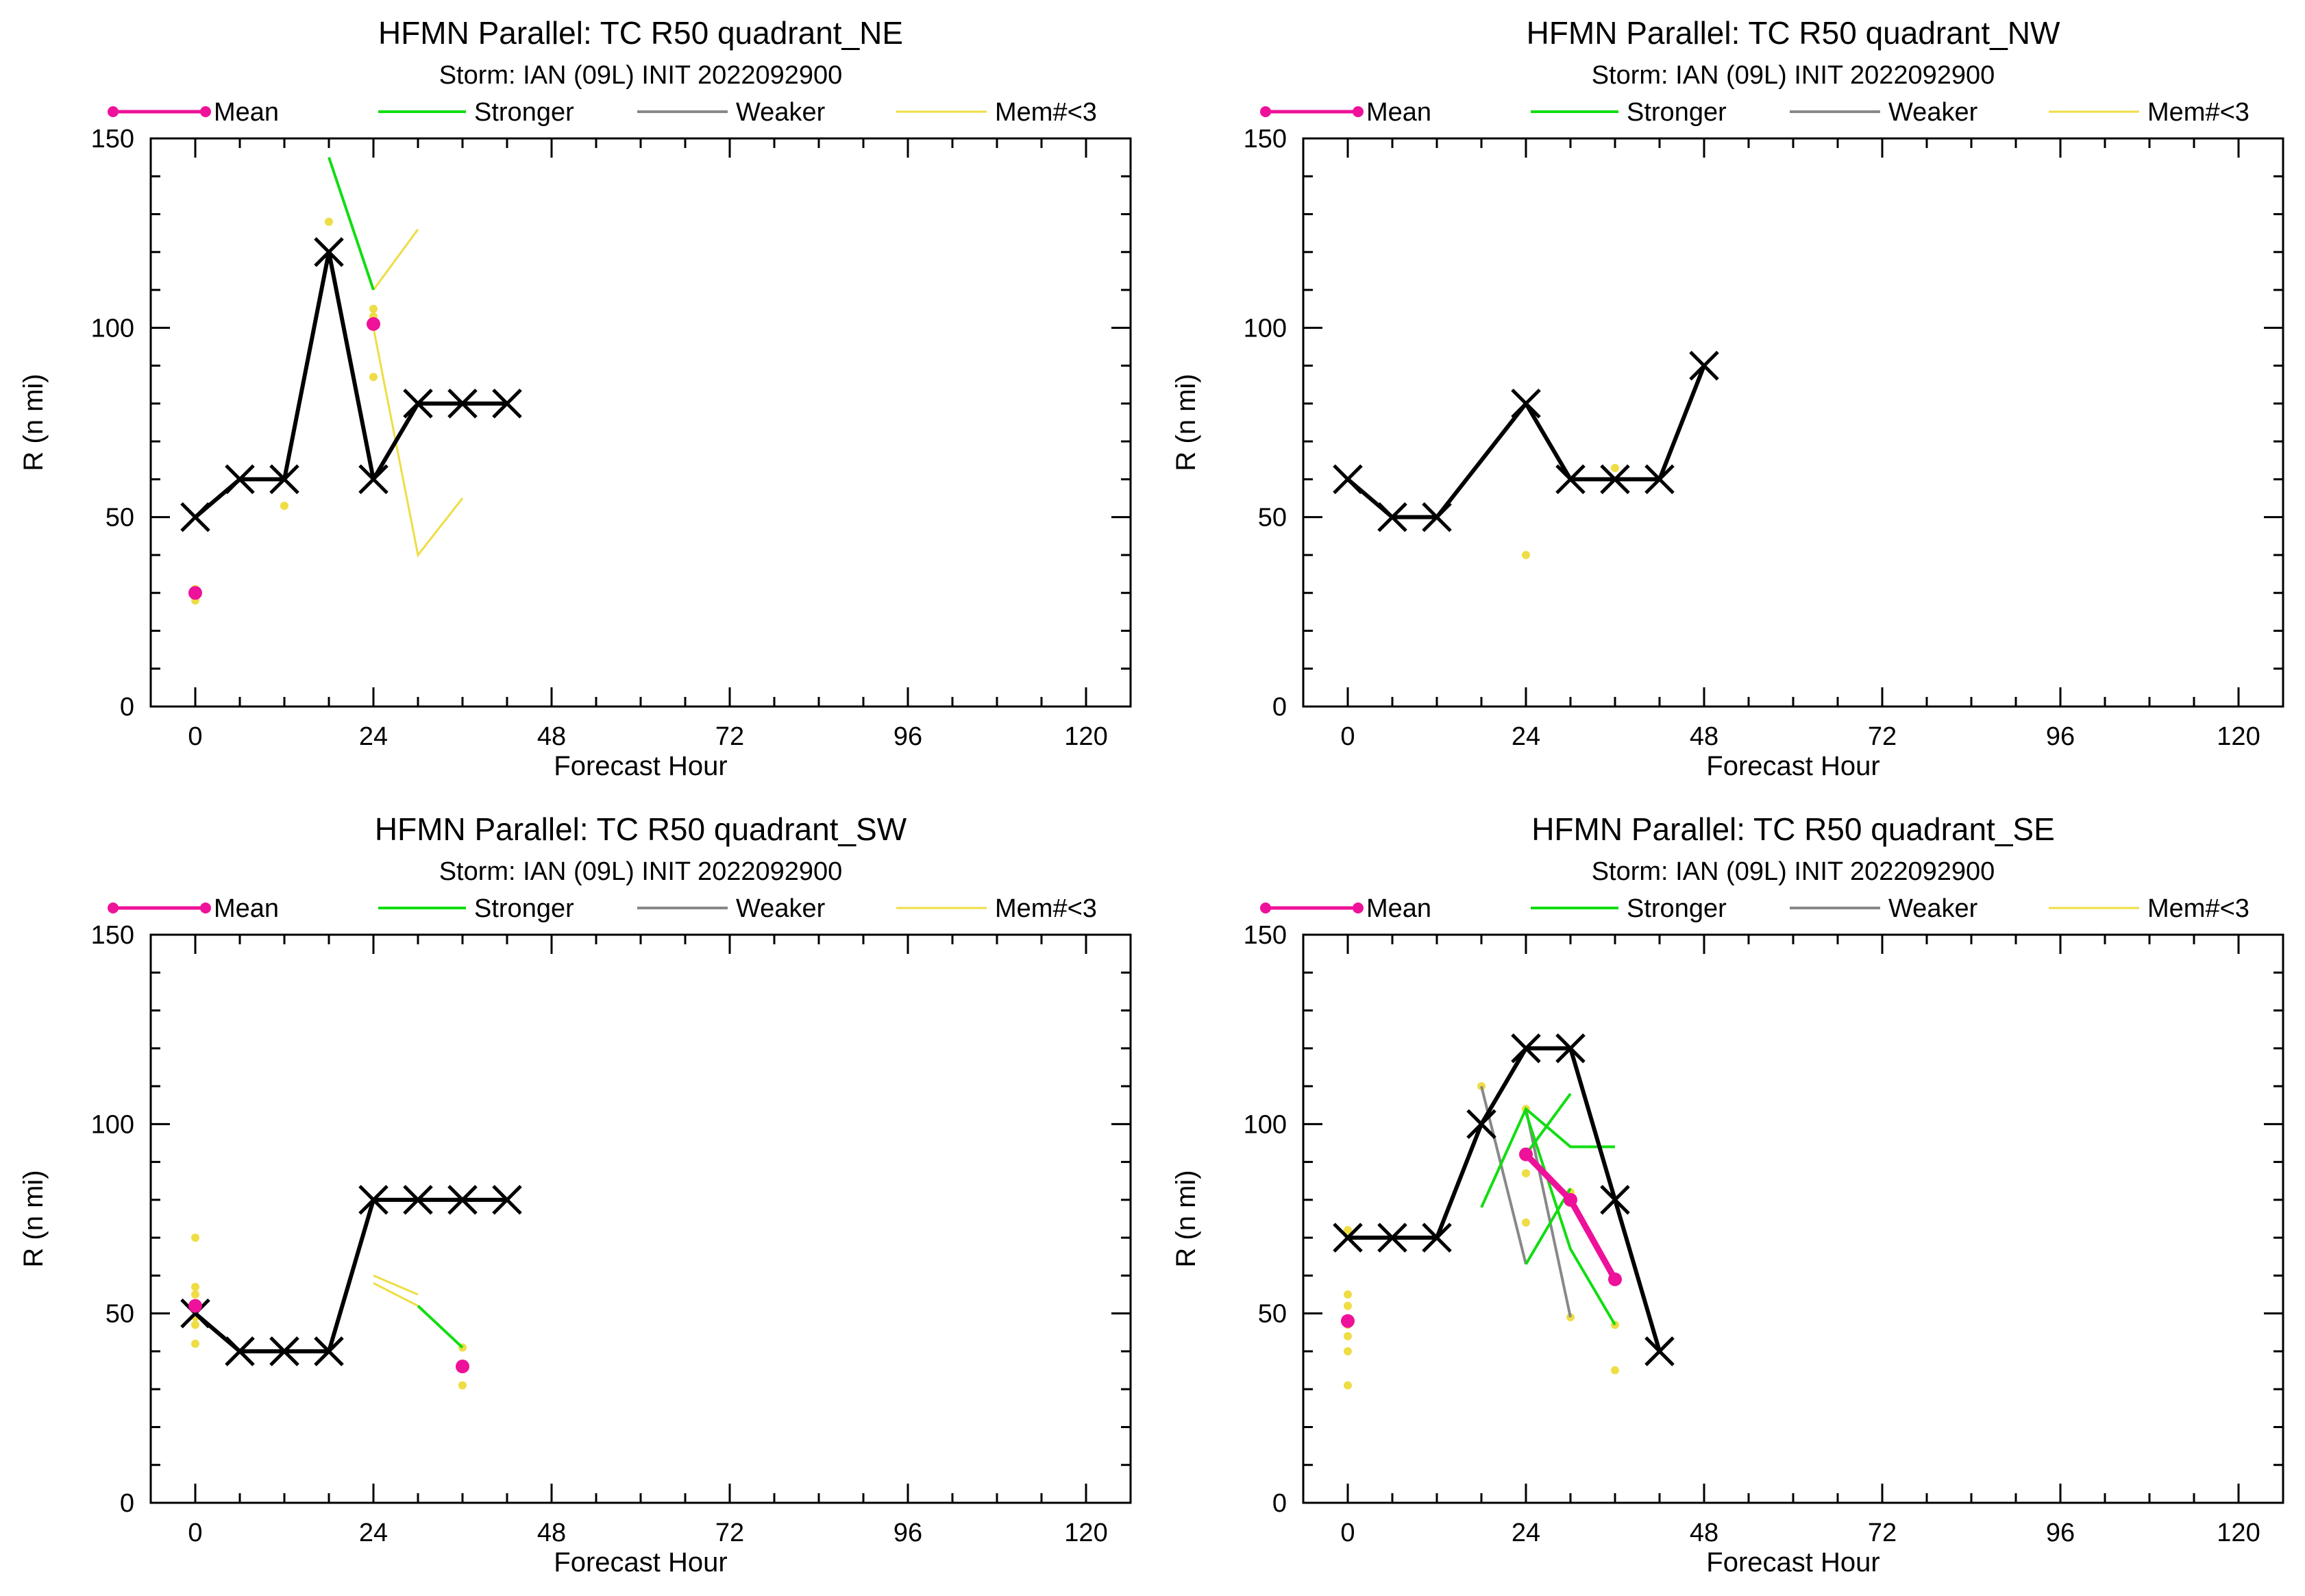  Describe the element at coordinates (1793, 33) in the screenshot. I see `chart-title: HFMN Parallel: TC R50 quadrant_NW` at that location.